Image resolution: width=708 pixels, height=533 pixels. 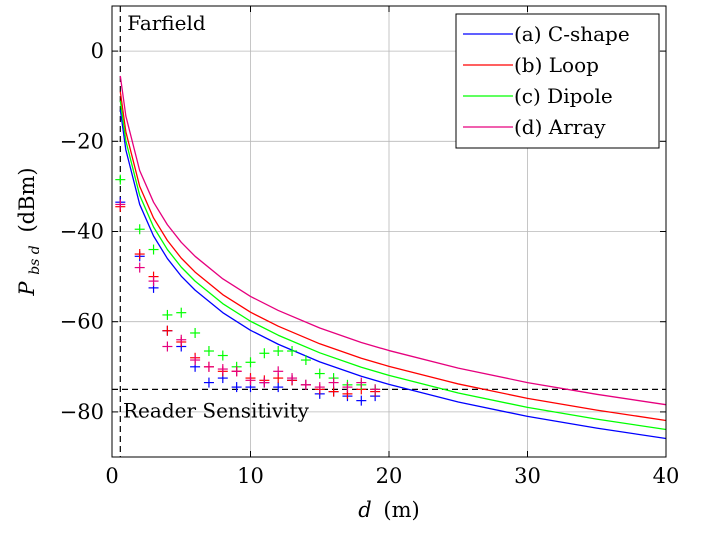 What do you see at coordinates (666, 476) in the screenshot?
I see `x-tick-label: 40` at bounding box center [666, 476].